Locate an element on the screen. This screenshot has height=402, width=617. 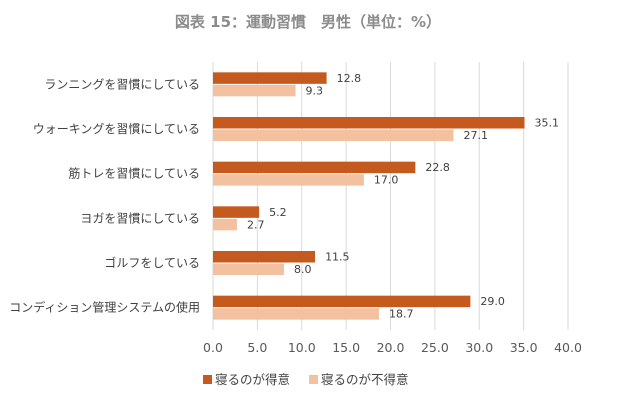
data-label: 8.0 is located at coordinates (303, 269).